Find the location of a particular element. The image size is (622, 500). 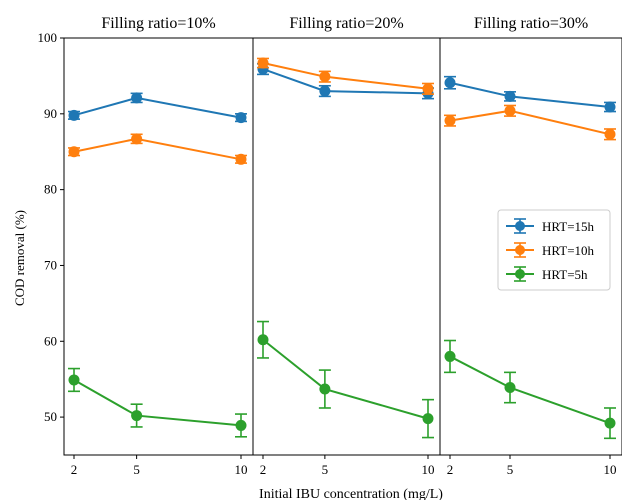

y-tick-label: 70 is located at coordinates (50, 264).